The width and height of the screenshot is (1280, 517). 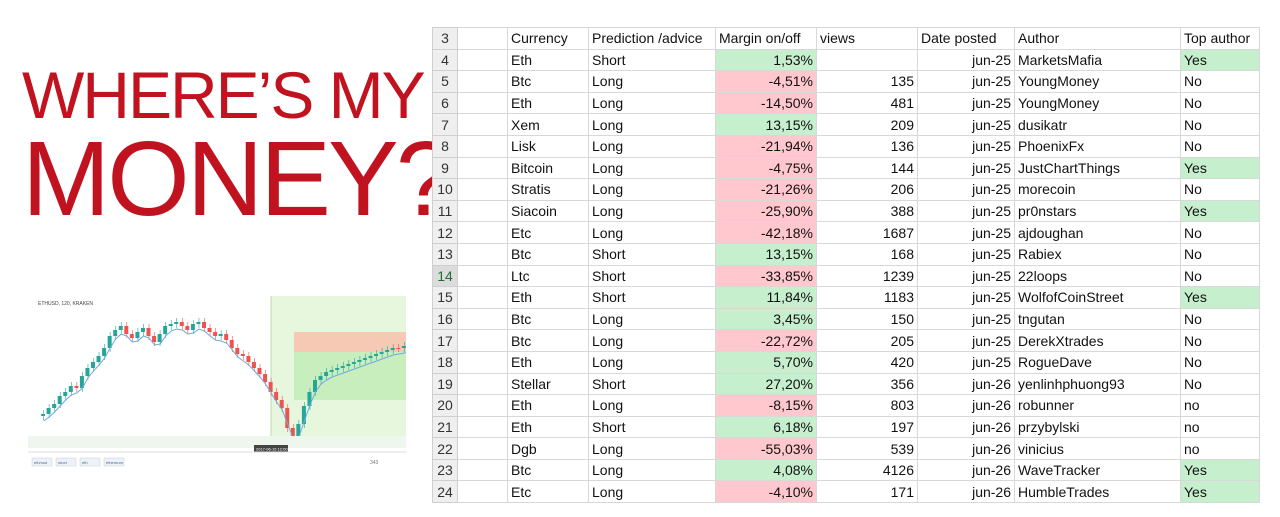 What do you see at coordinates (867, 103) in the screenshot?
I see `views-cell: 481` at bounding box center [867, 103].